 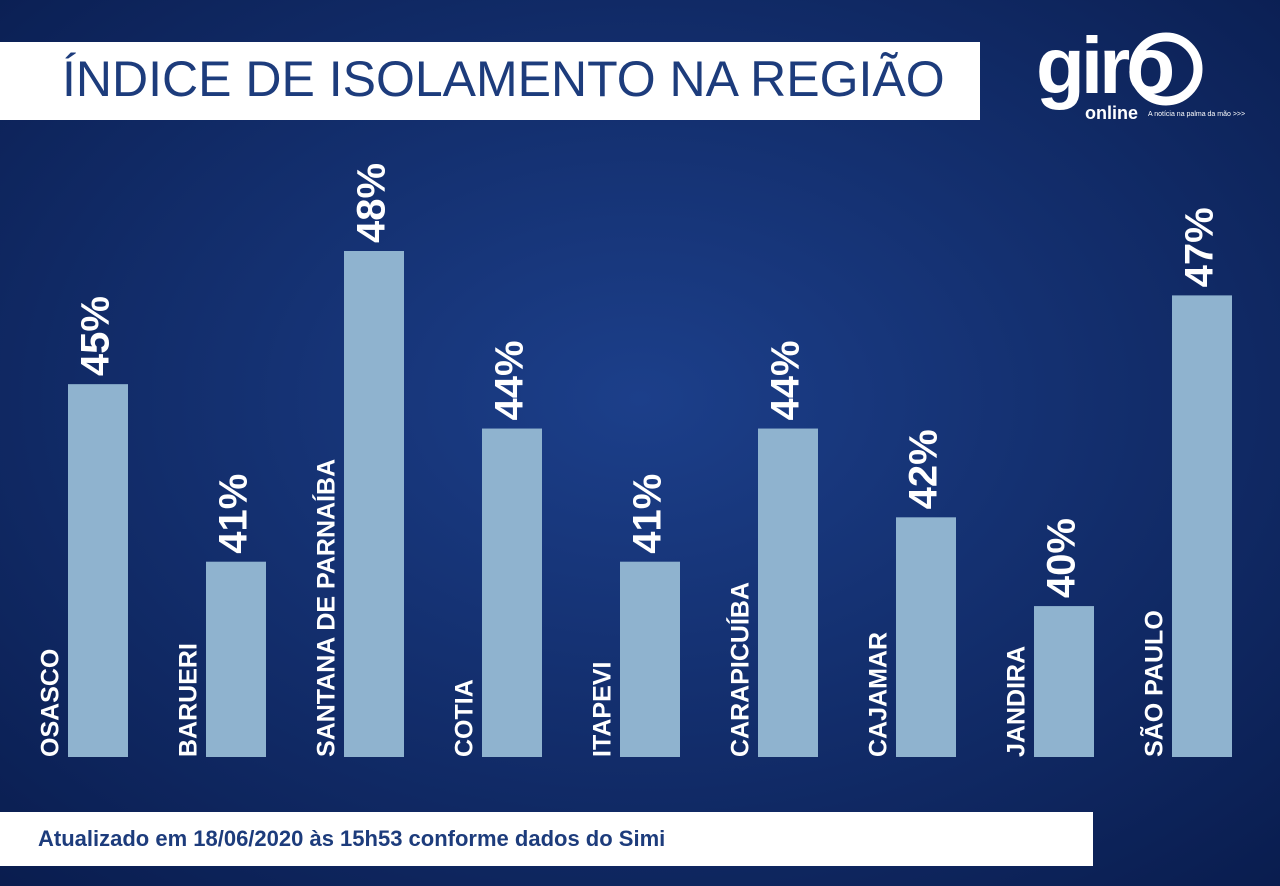 What do you see at coordinates (1196, 114) in the screenshot?
I see `logo-tagline: A notícia na palma da mão >>>` at bounding box center [1196, 114].